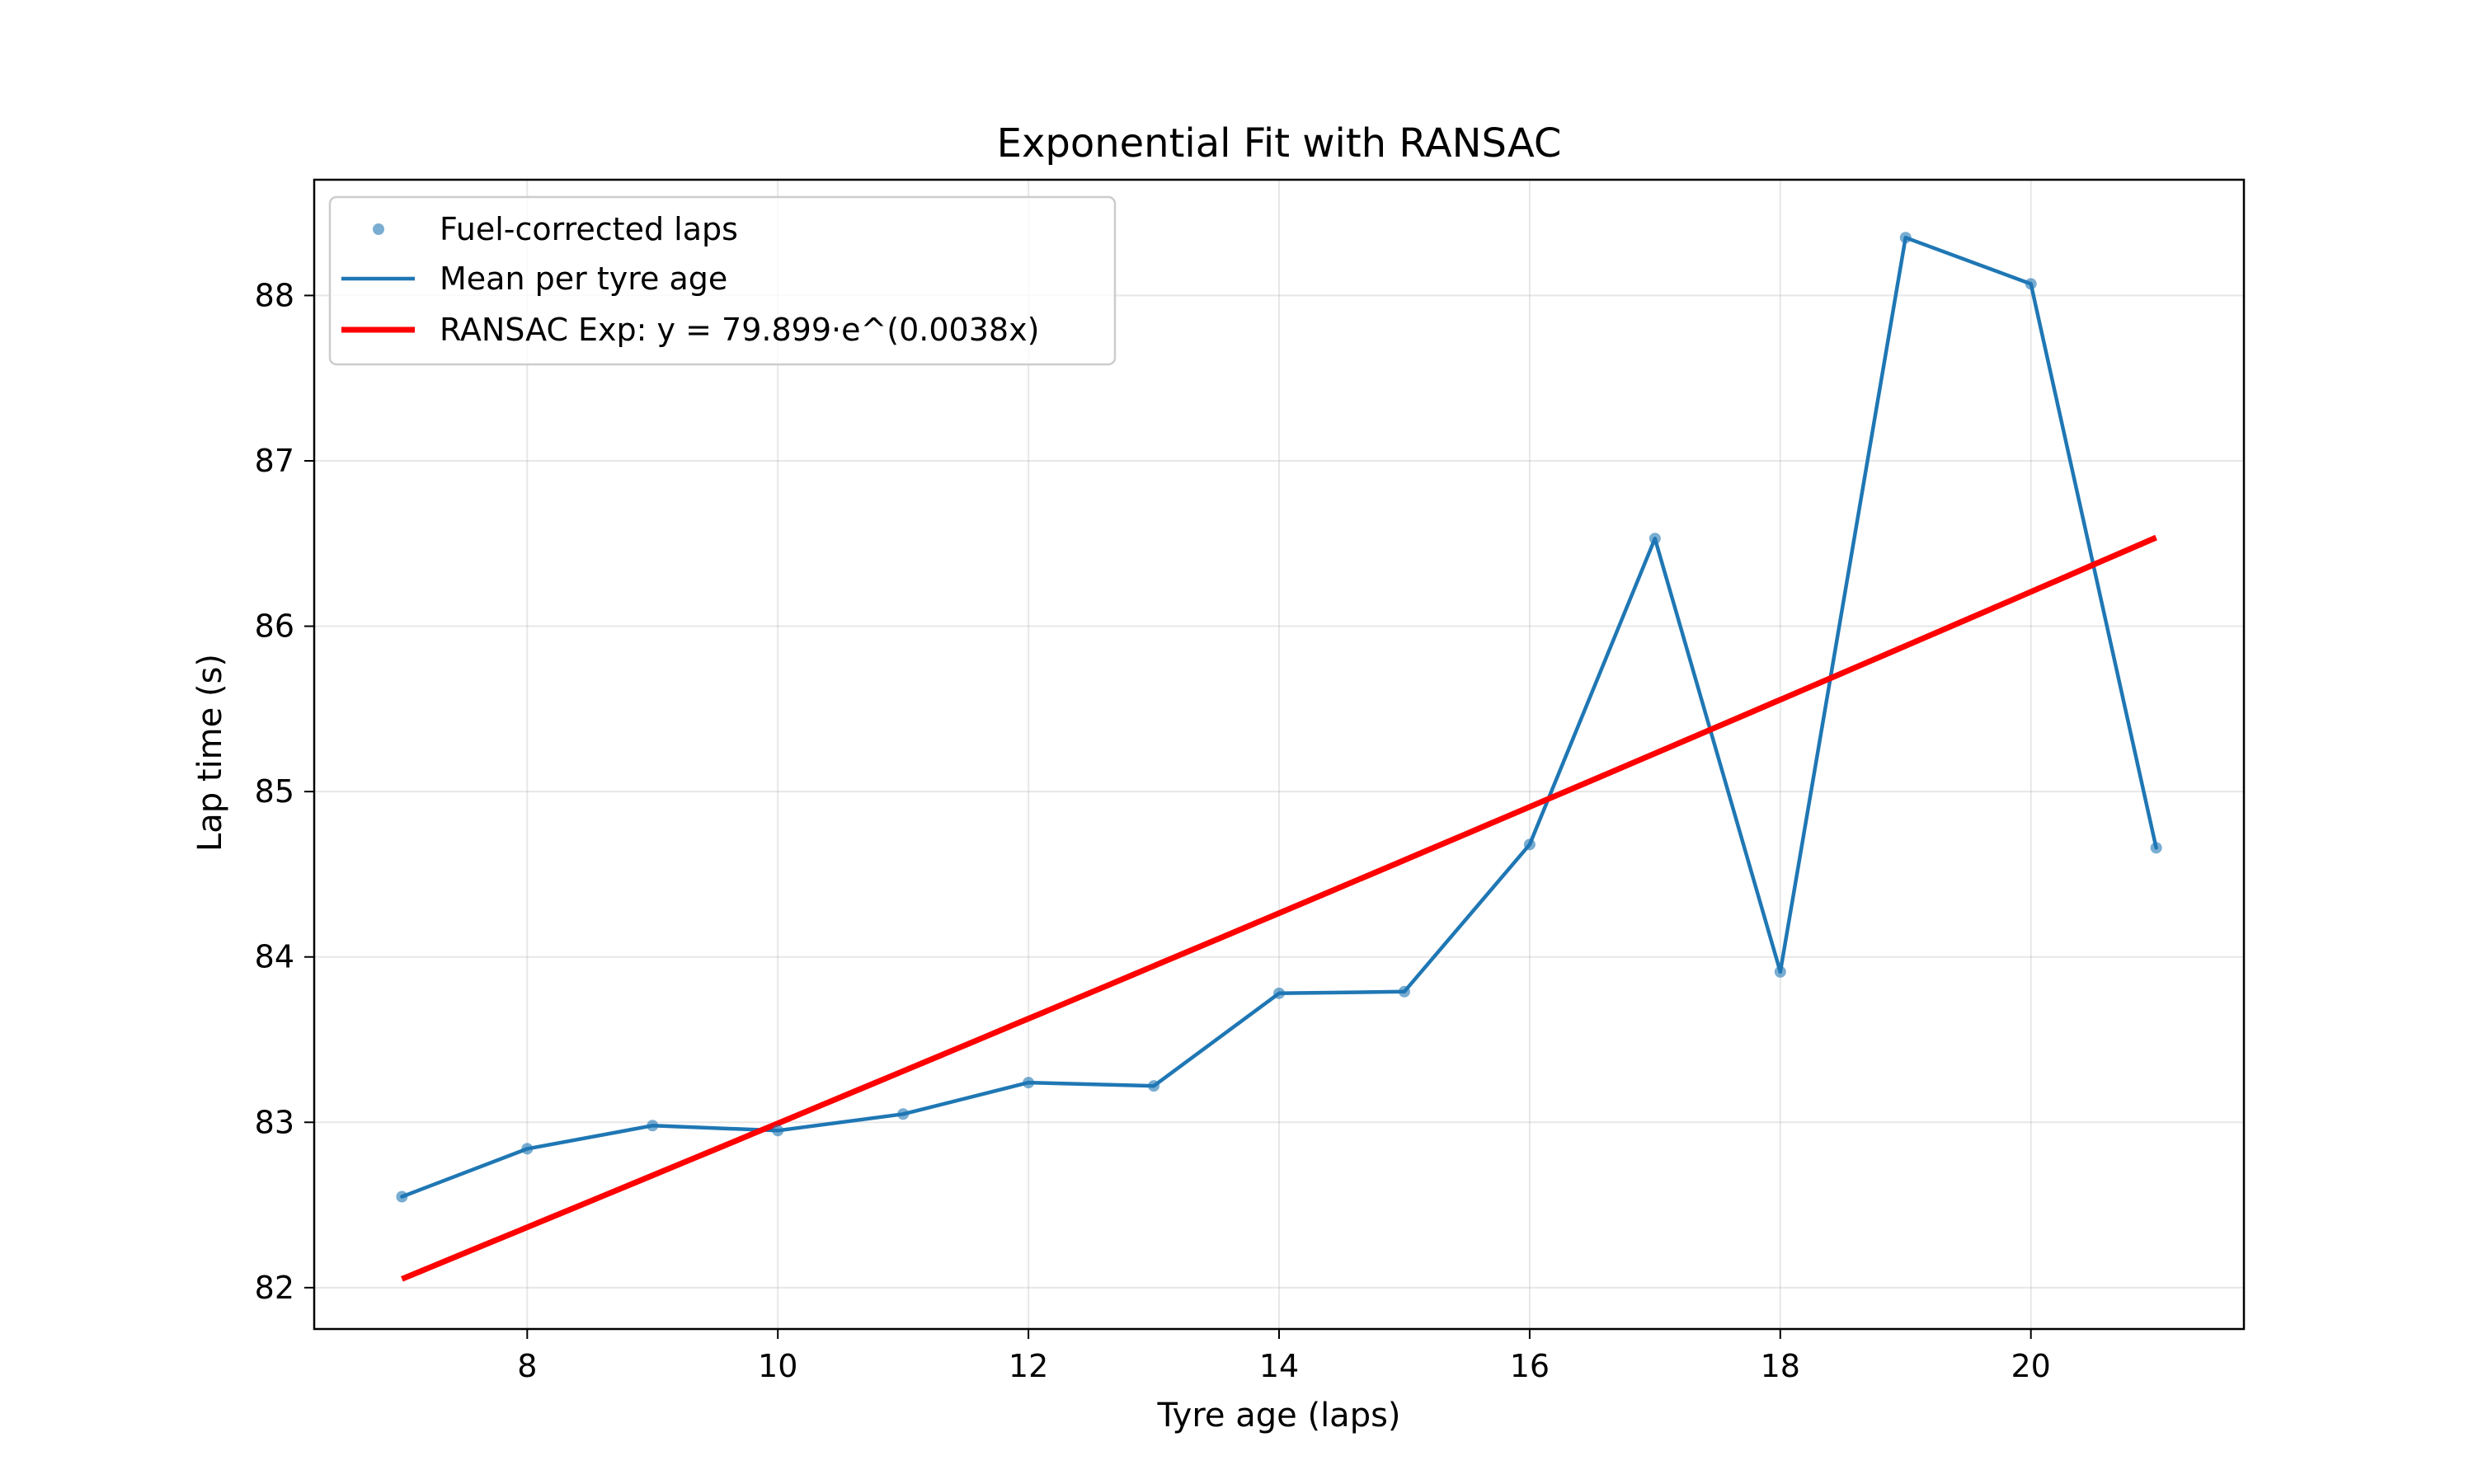 This screenshot has height=1484, width=2474. I want to click on y-tick-label-83: 83, so click(274, 1122).